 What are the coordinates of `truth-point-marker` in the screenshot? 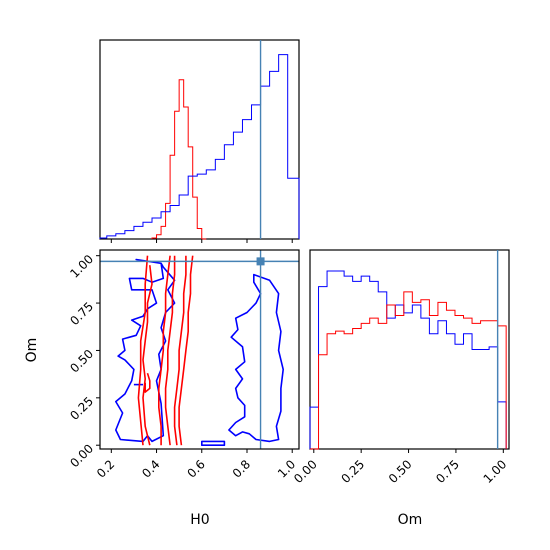 It's located at (260, 261).